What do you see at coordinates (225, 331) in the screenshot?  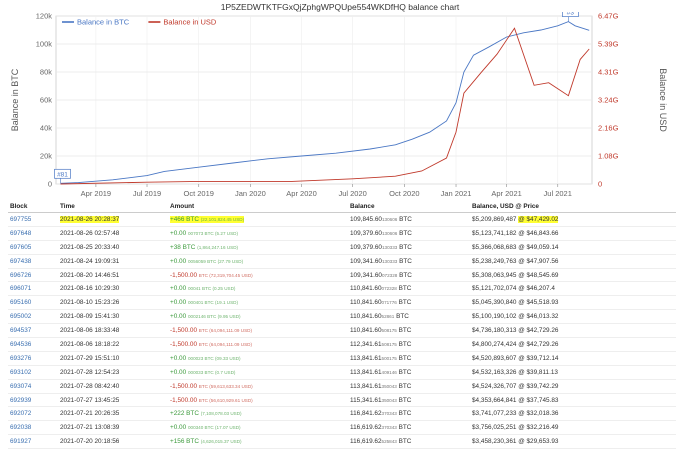 I see `amount-usd: BTC (64,094,111.09 USD)` at bounding box center [225, 331].